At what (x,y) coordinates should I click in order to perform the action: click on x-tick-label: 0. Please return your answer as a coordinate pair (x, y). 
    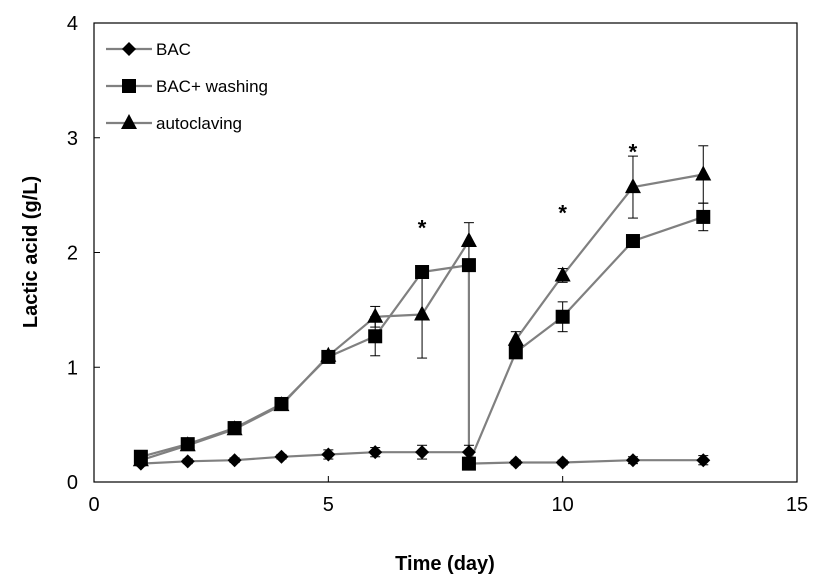
    Looking at the image, I should click on (93, 505).